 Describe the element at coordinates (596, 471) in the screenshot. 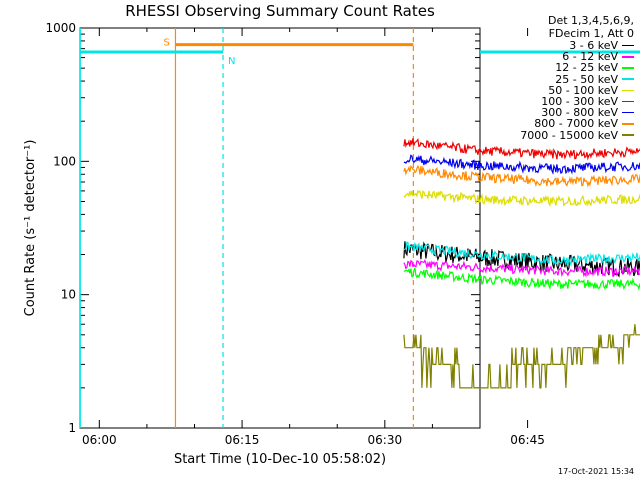

I see `timestamp-footer: 17-Oct-2021 15:34` at that location.